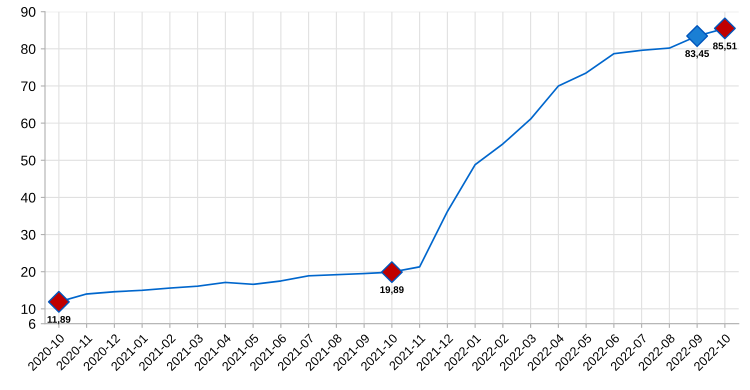 The height and width of the screenshot is (390, 750). What do you see at coordinates (28, 235) in the screenshot?
I see `y-tick-label: 30` at bounding box center [28, 235].